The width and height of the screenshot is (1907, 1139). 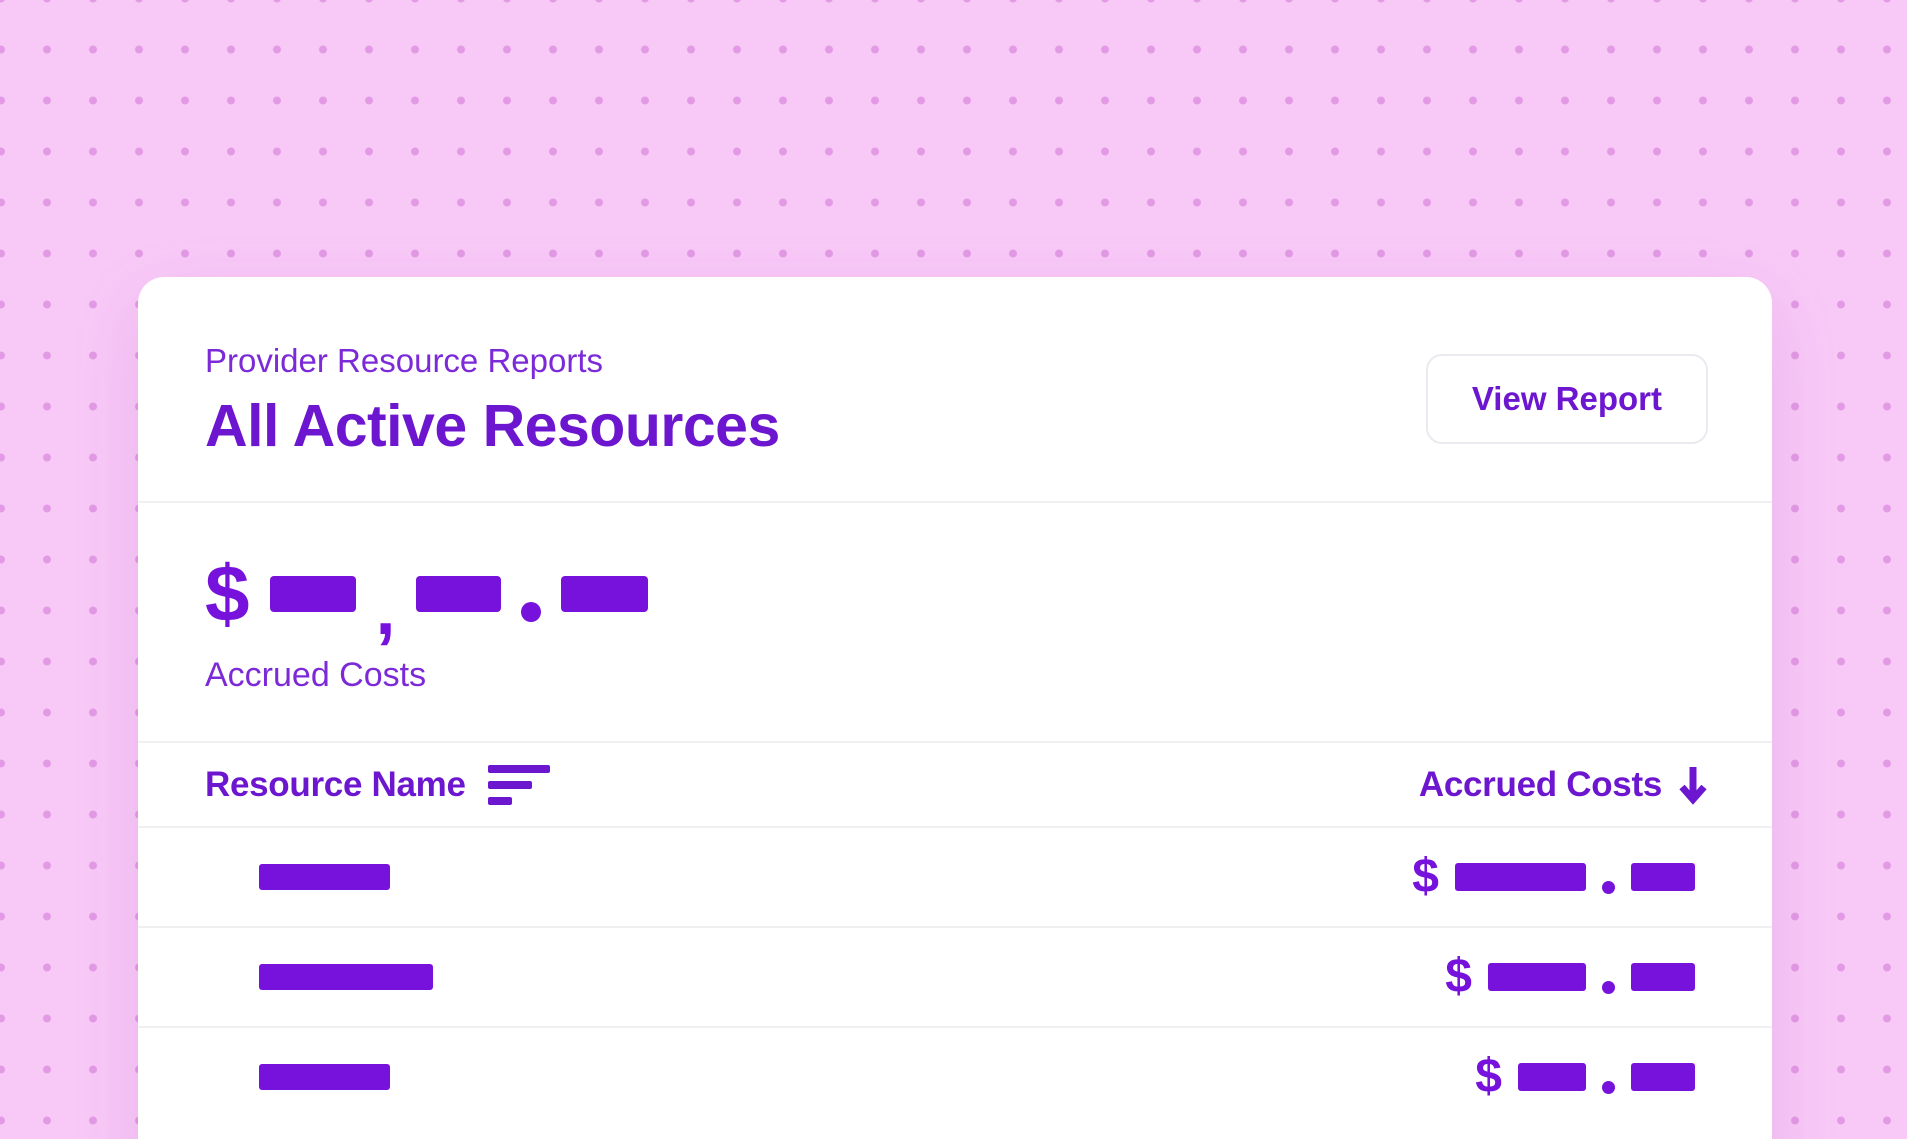 I want to click on column-accrued-costs-label: Accrued Costs, so click(x=1540, y=784).